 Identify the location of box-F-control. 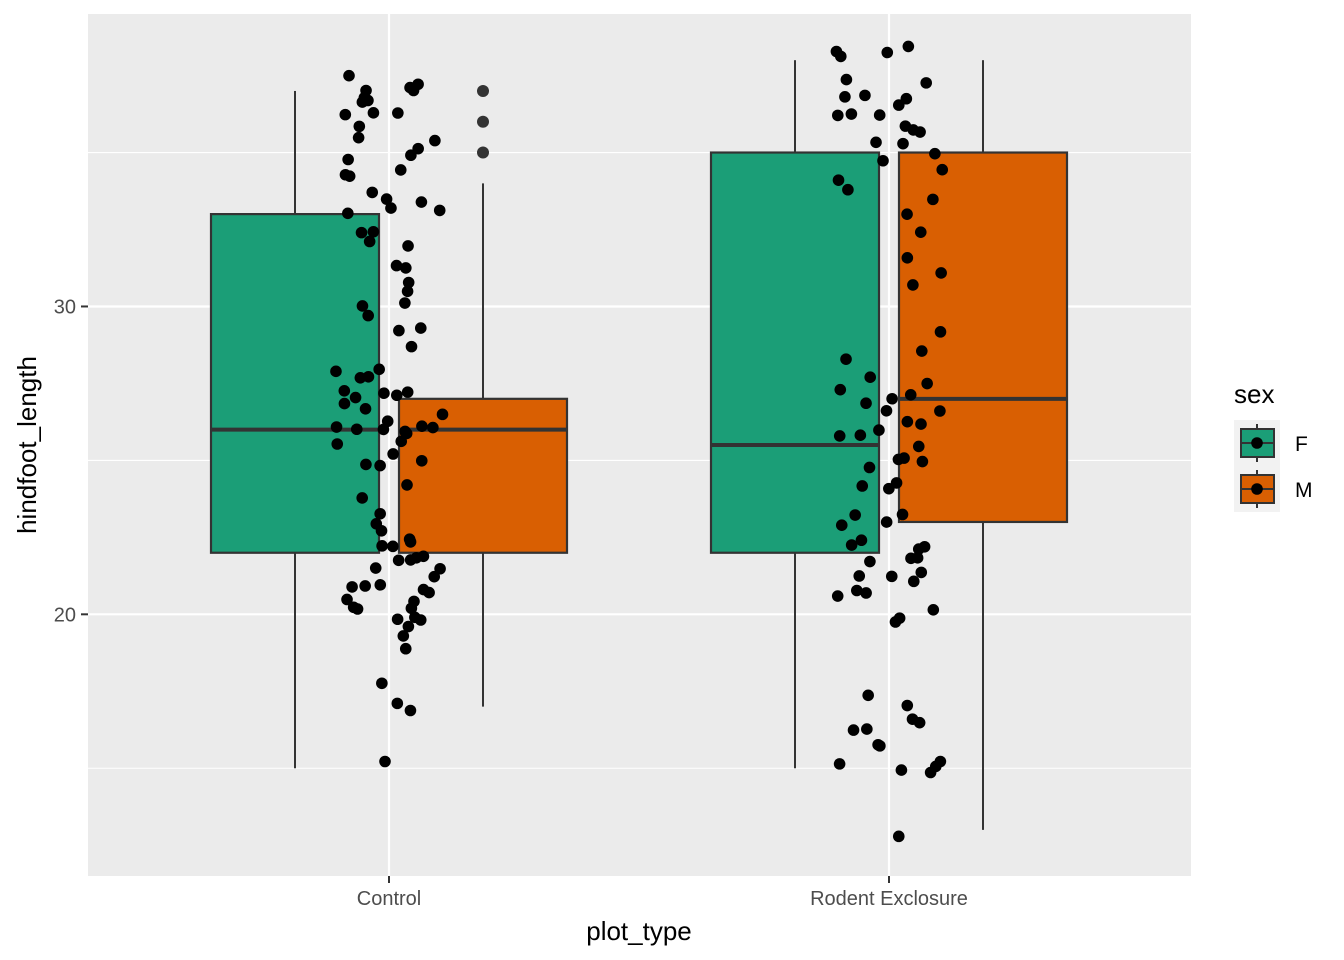
(295, 429).